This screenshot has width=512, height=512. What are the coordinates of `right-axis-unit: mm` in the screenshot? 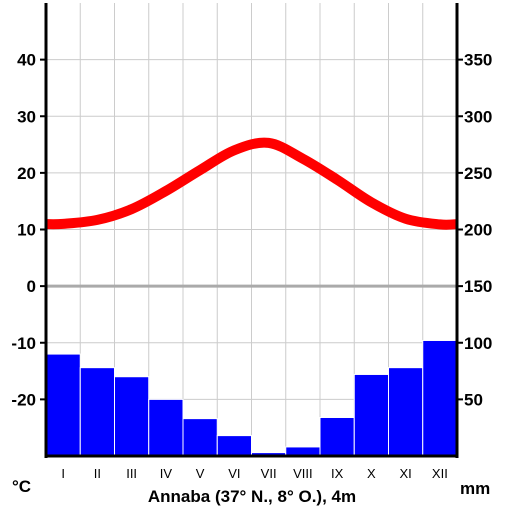 It's located at (475, 488).